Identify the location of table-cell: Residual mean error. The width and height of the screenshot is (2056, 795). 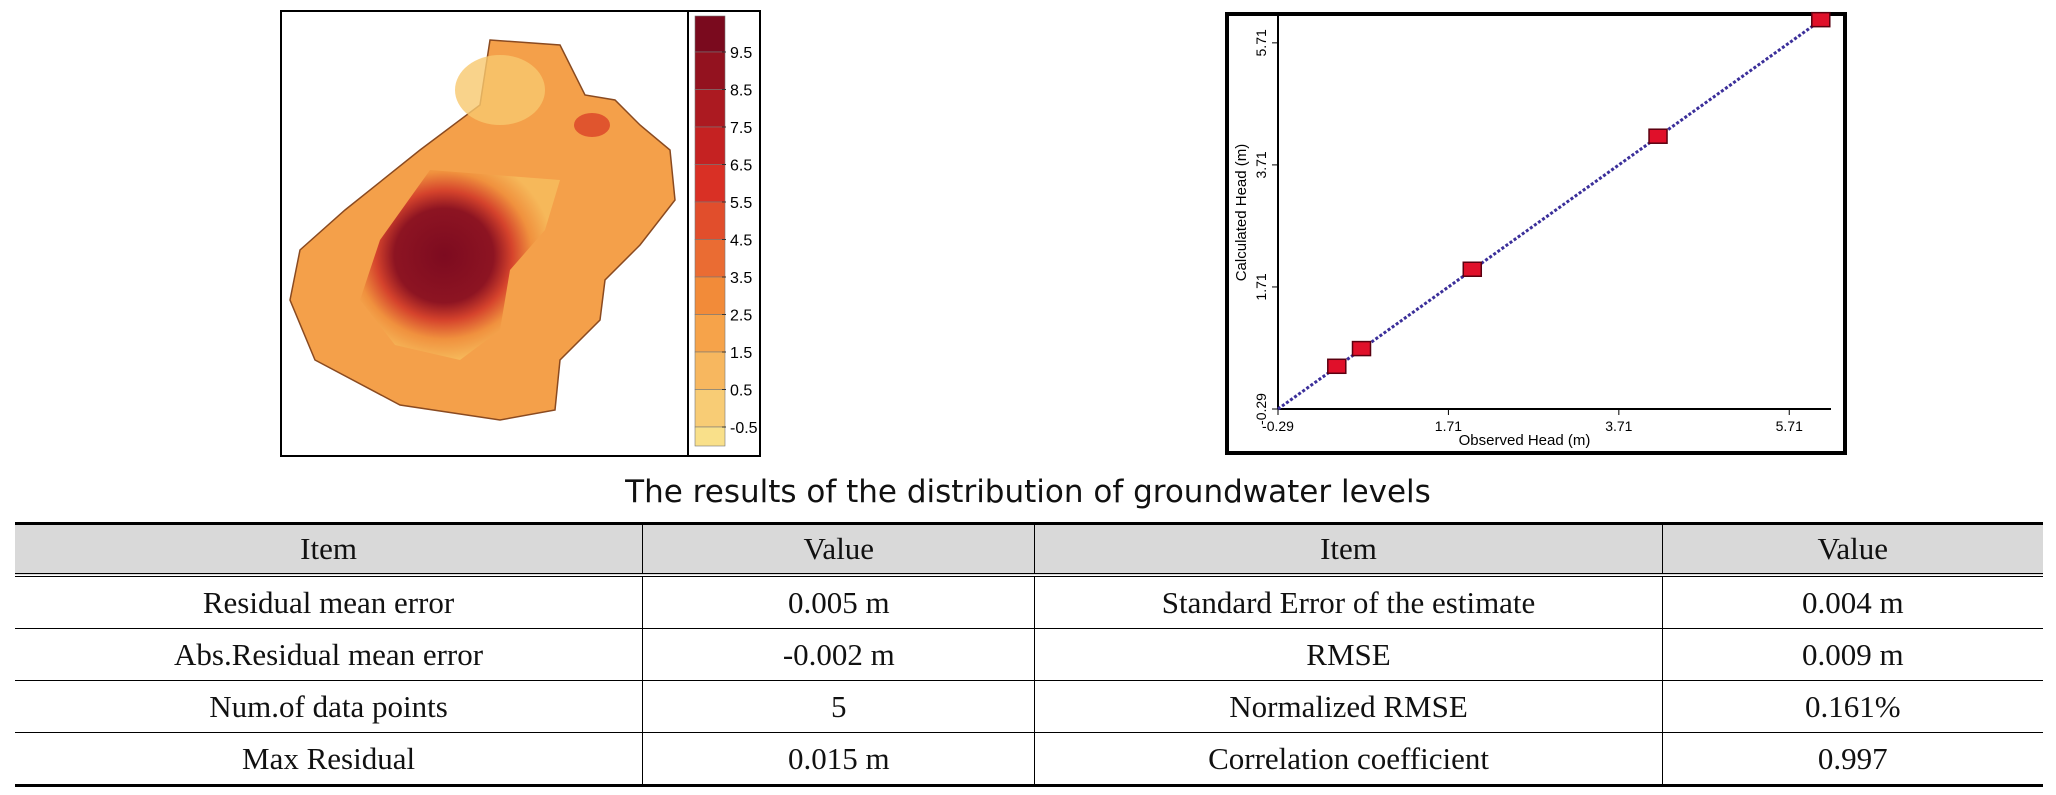
(329, 602).